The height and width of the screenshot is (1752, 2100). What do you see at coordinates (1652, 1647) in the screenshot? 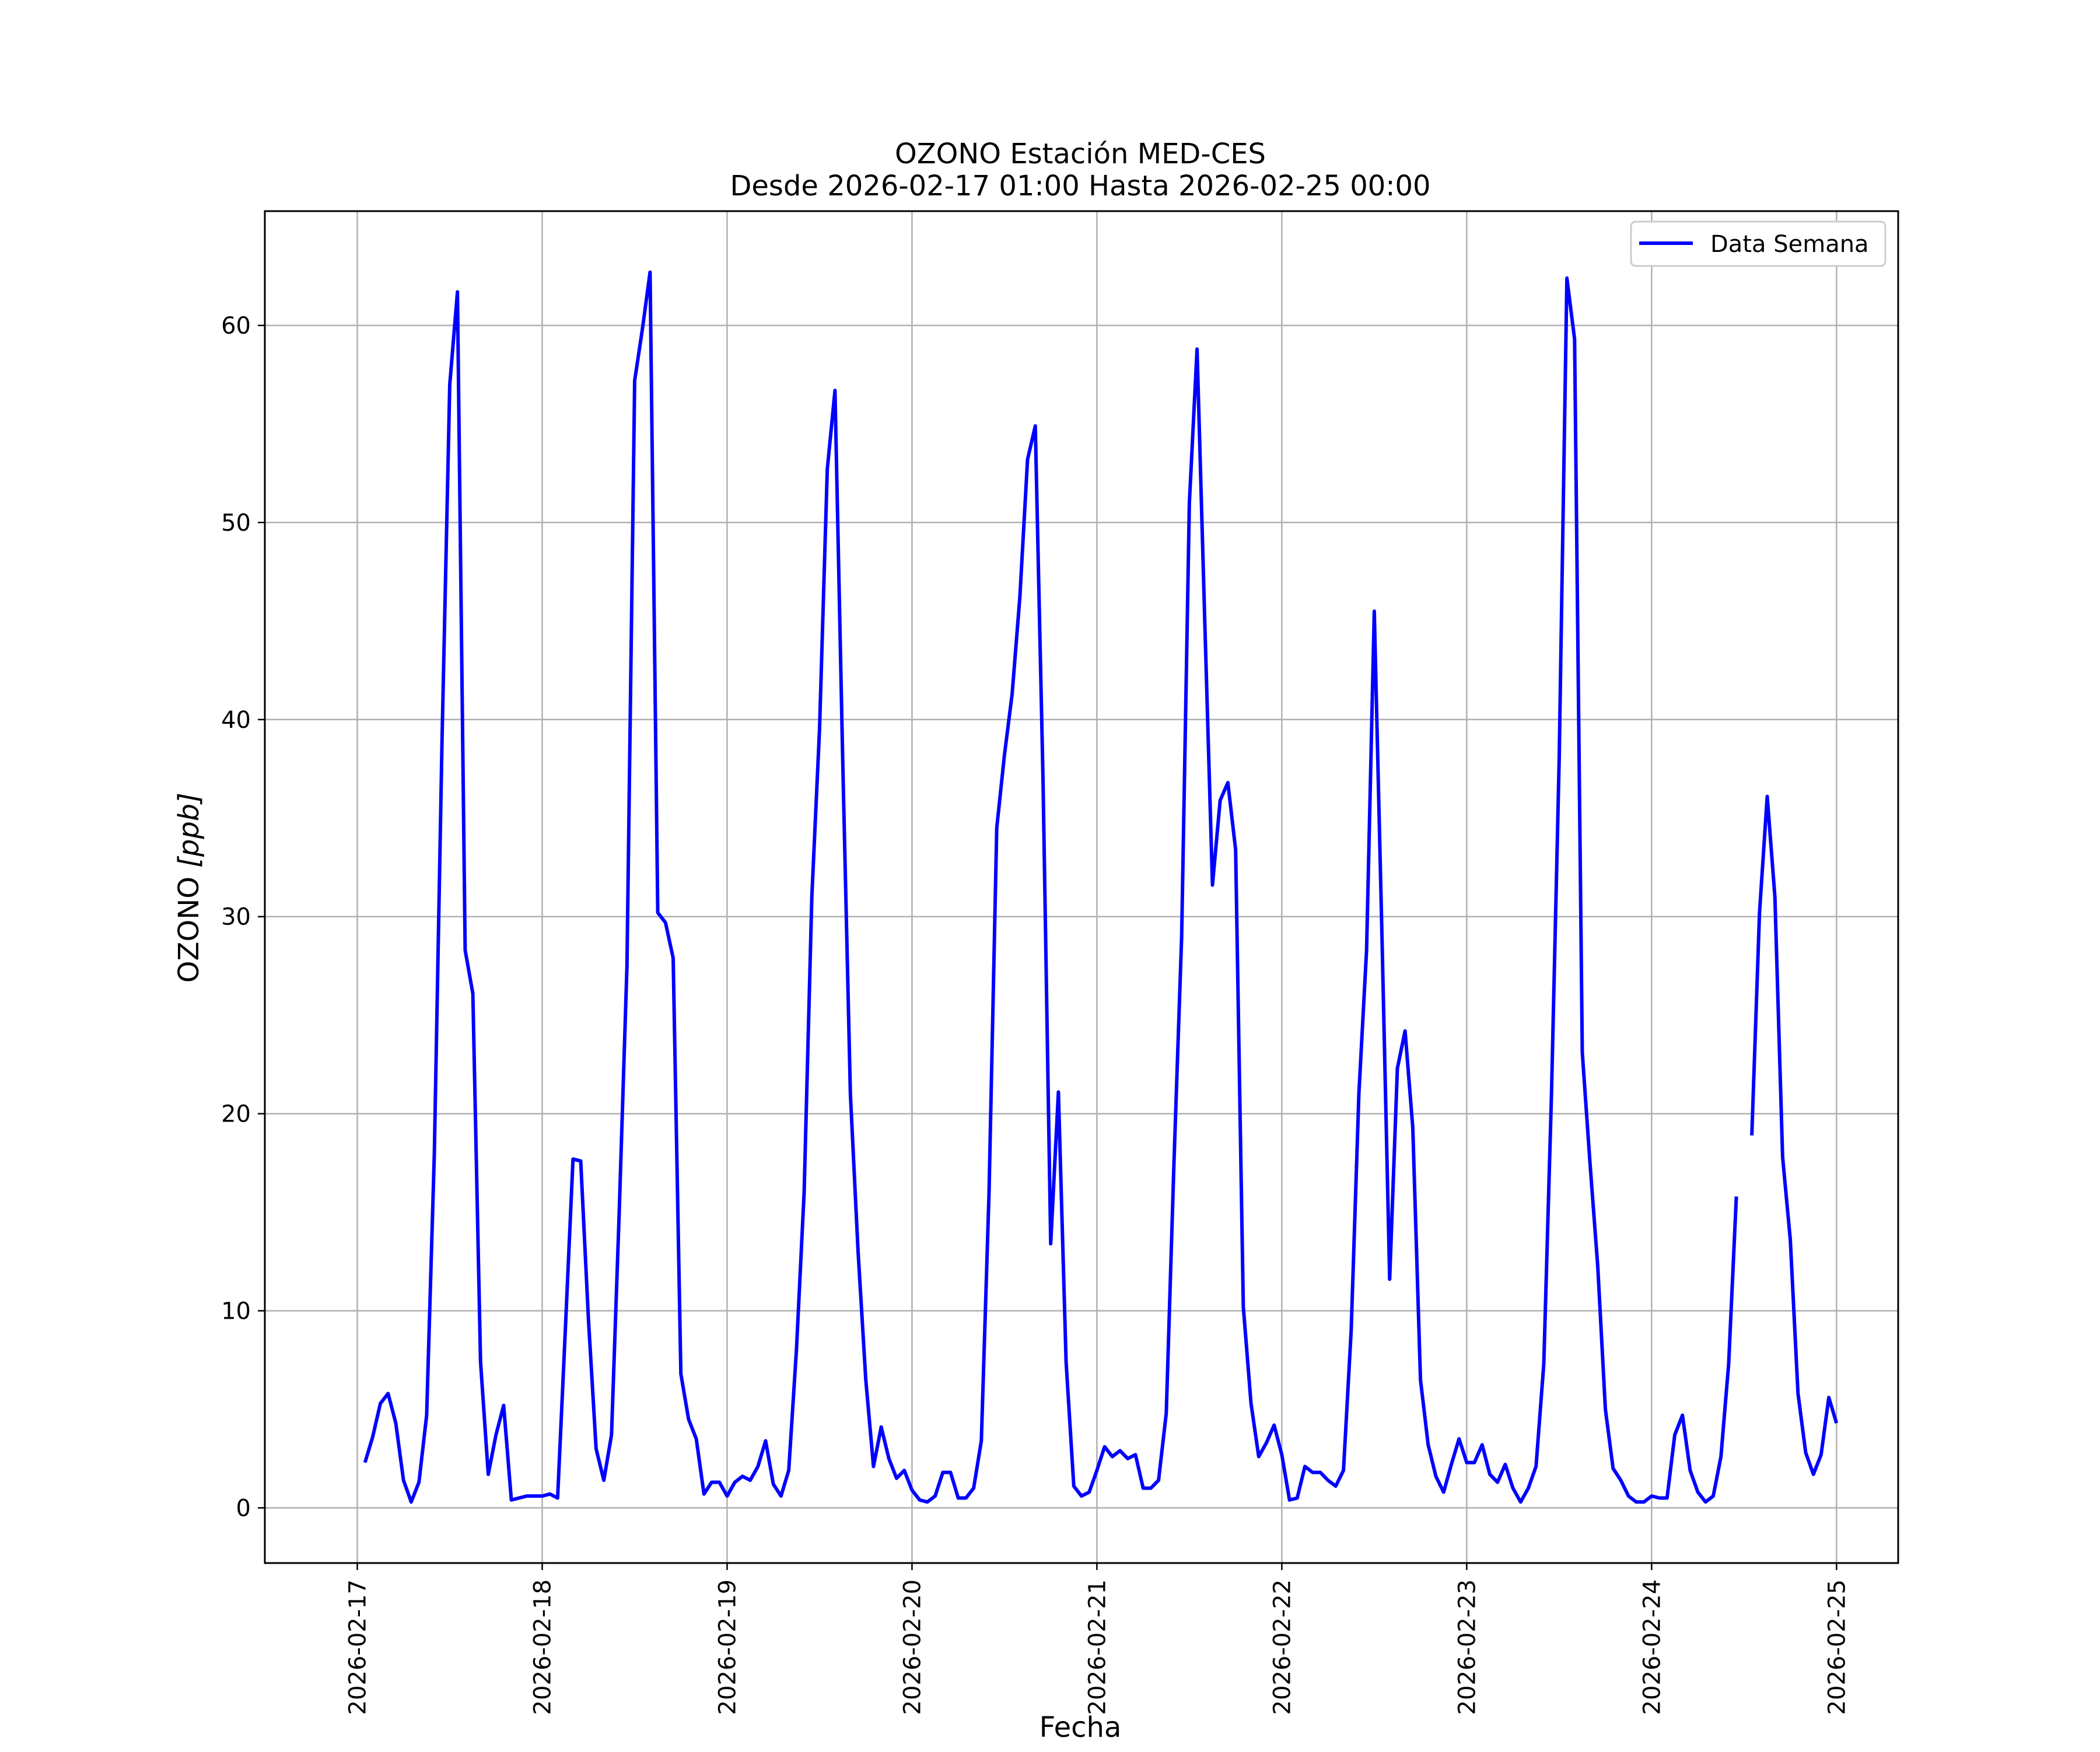
I see `x-tick-label: 2026-02-24` at bounding box center [1652, 1647].